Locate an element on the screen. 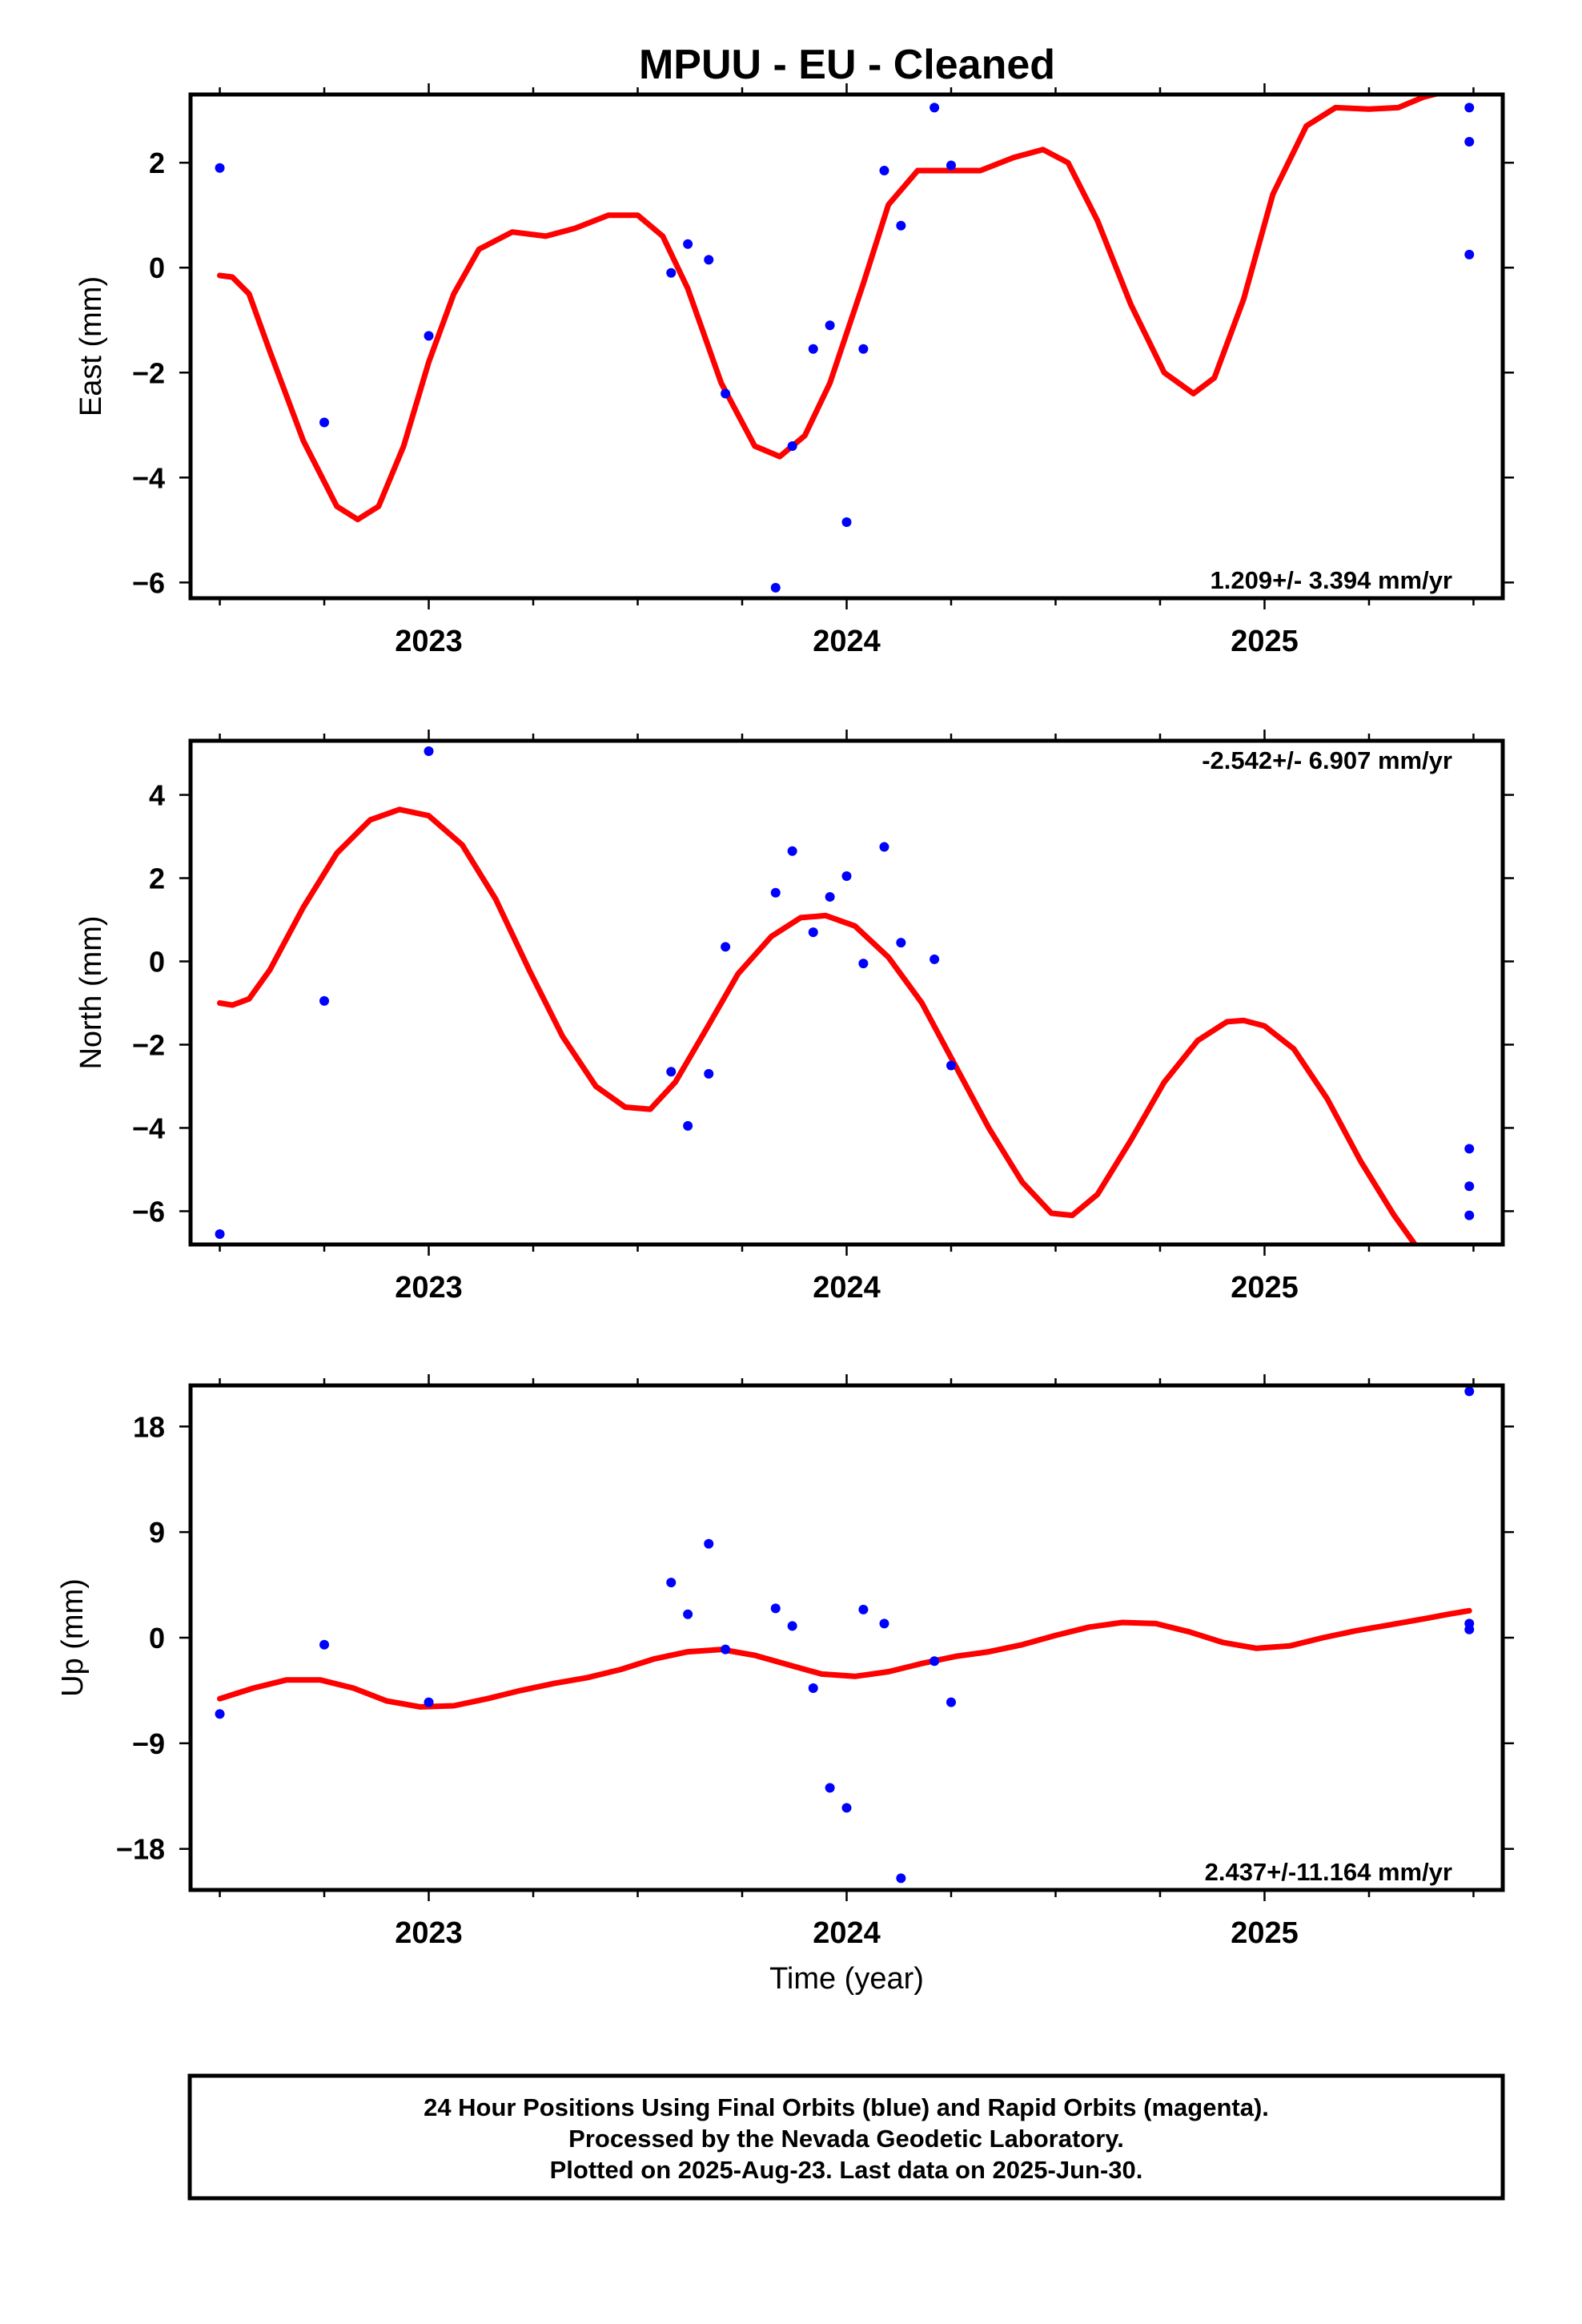  y-axis-title: North (mm) is located at coordinates (91, 992).